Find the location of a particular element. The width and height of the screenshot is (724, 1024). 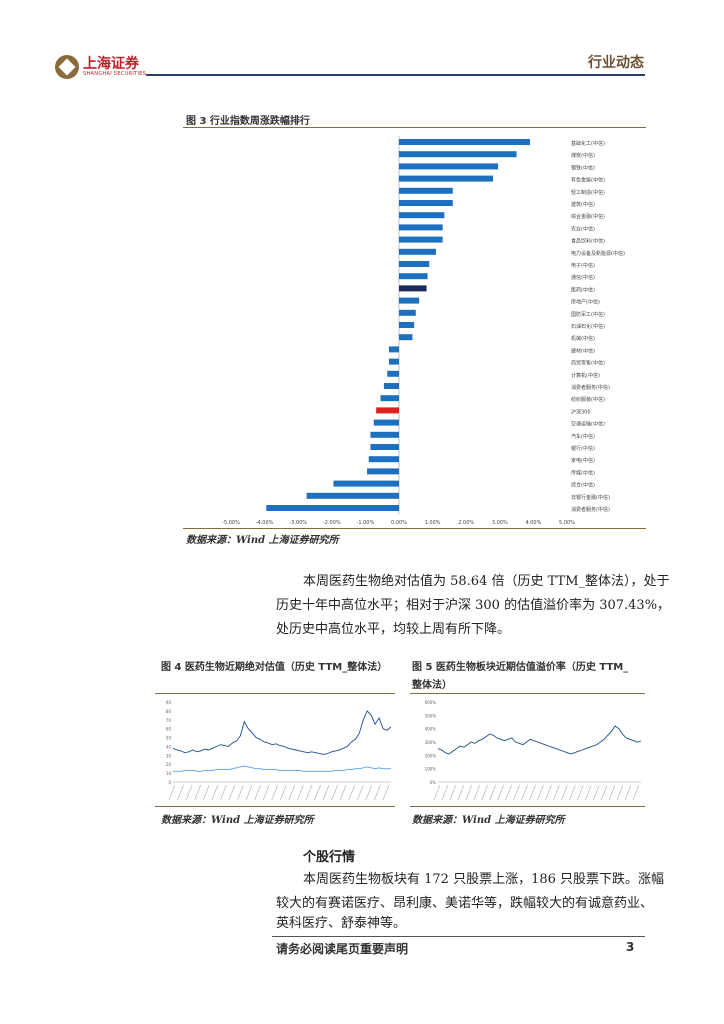

footer-disclaimer-note: 请务必阅读尾页重要声明 is located at coordinates (342, 949).